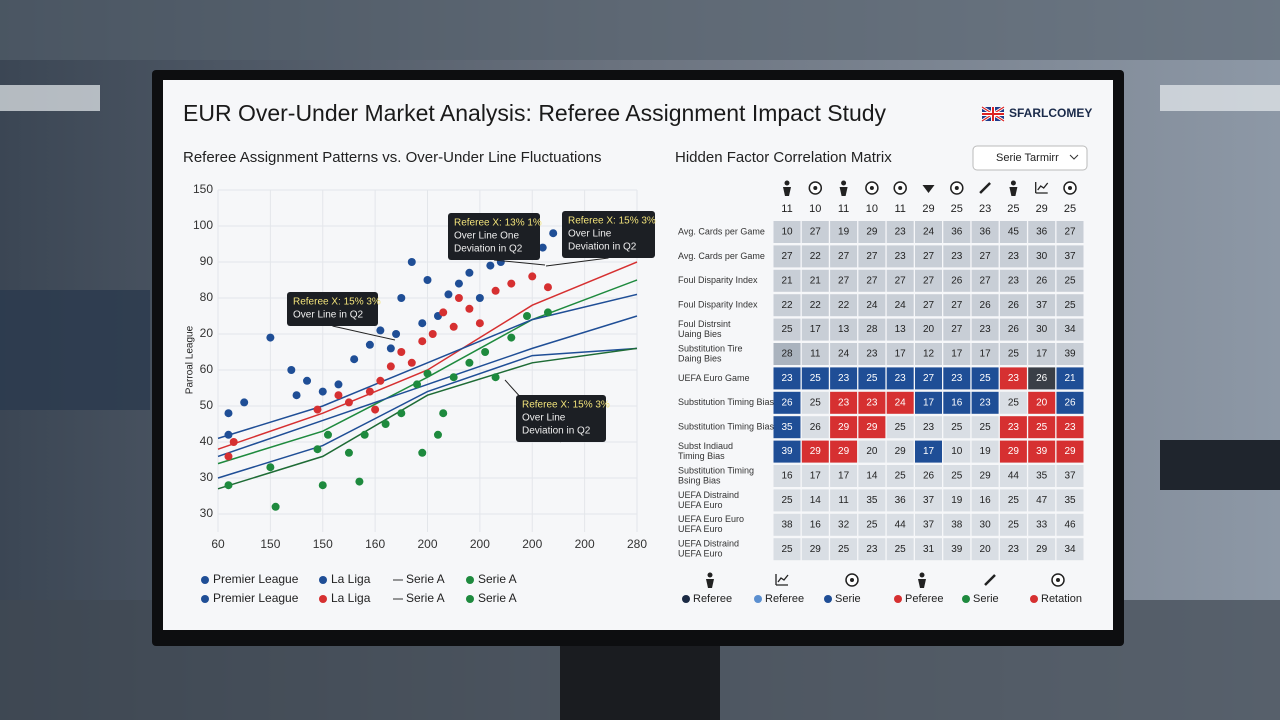  What do you see at coordinates (700, 505) in the screenshot?
I see `row-label: UEFA Euro` at bounding box center [700, 505].